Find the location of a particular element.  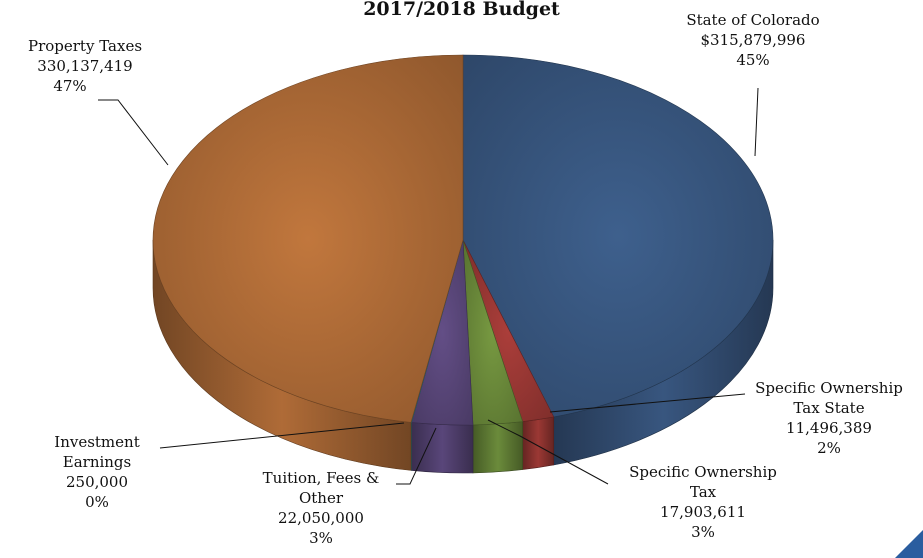

label-sot-percent: 3% is located at coordinates (703, 532).